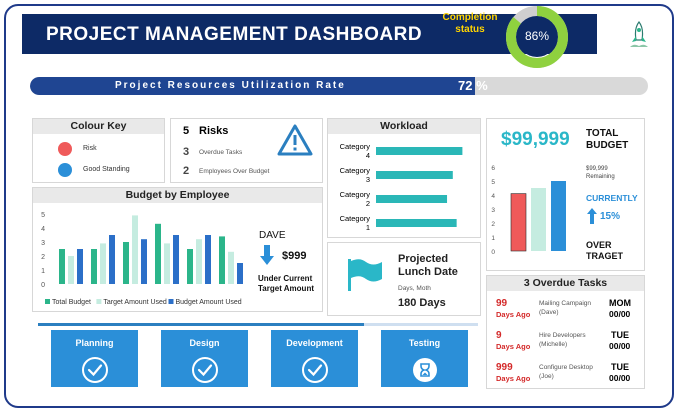 This screenshot has width=680, height=416. What do you see at coordinates (404, 126) in the screenshot?
I see `workload-title: Workload` at bounding box center [404, 126].